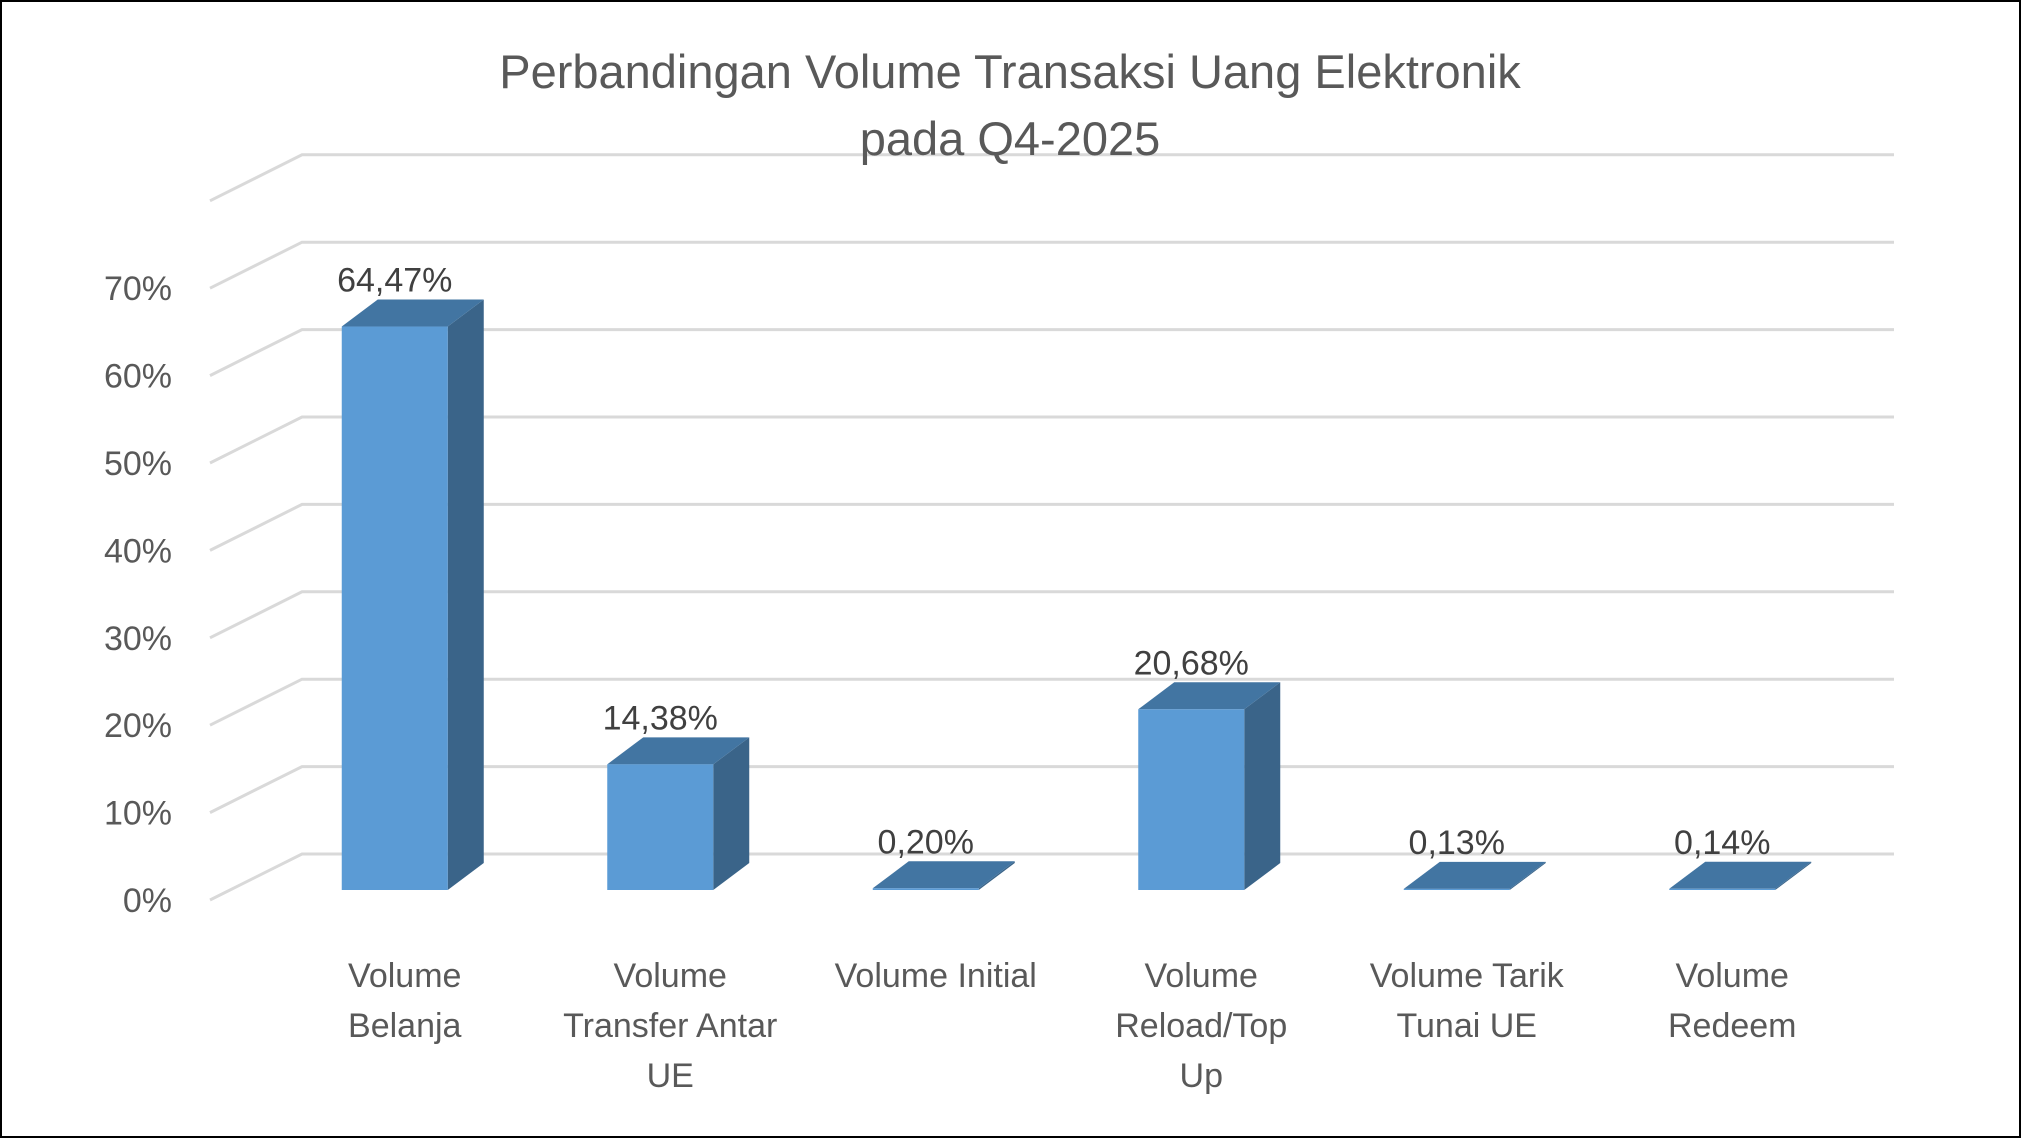 The height and width of the screenshot is (1138, 2021). I want to click on data-label: 0,14%, so click(1722, 843).